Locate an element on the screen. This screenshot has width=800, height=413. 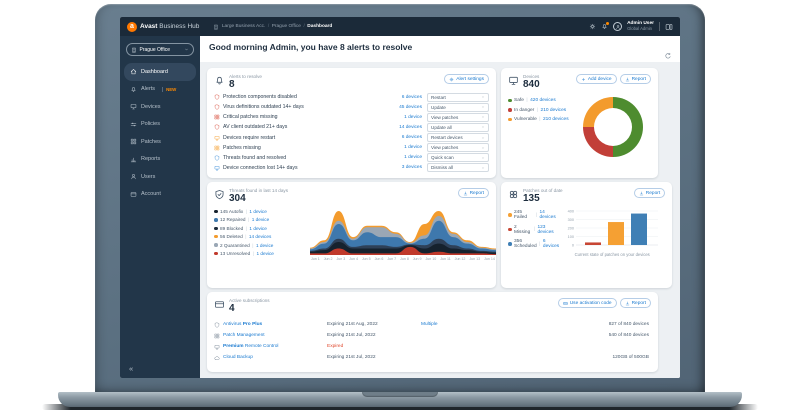
legend-devices-link: 6 devices is located at coordinates (551, 244).